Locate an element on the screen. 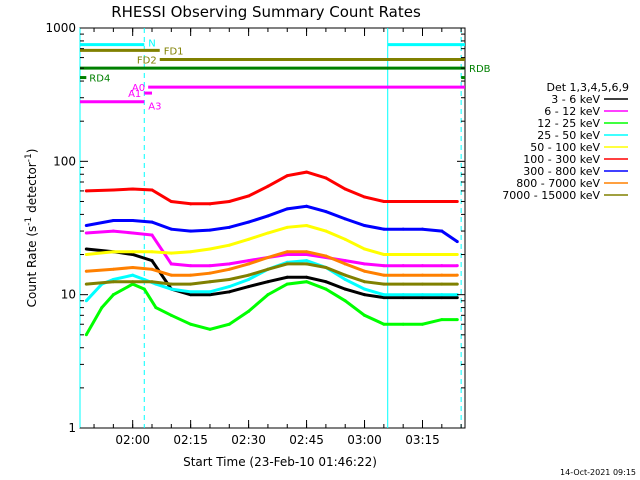  y-axis-label-mid: detector is located at coordinates (32, 189).